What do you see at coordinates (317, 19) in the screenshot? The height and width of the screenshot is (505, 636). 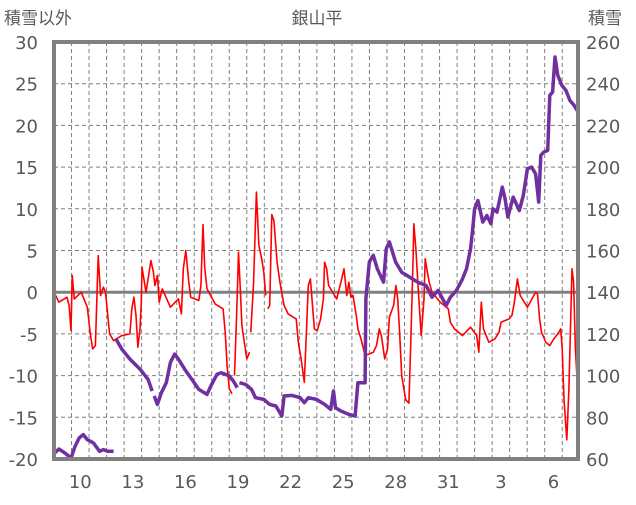 I see `chart-title: 銀山平` at bounding box center [317, 19].